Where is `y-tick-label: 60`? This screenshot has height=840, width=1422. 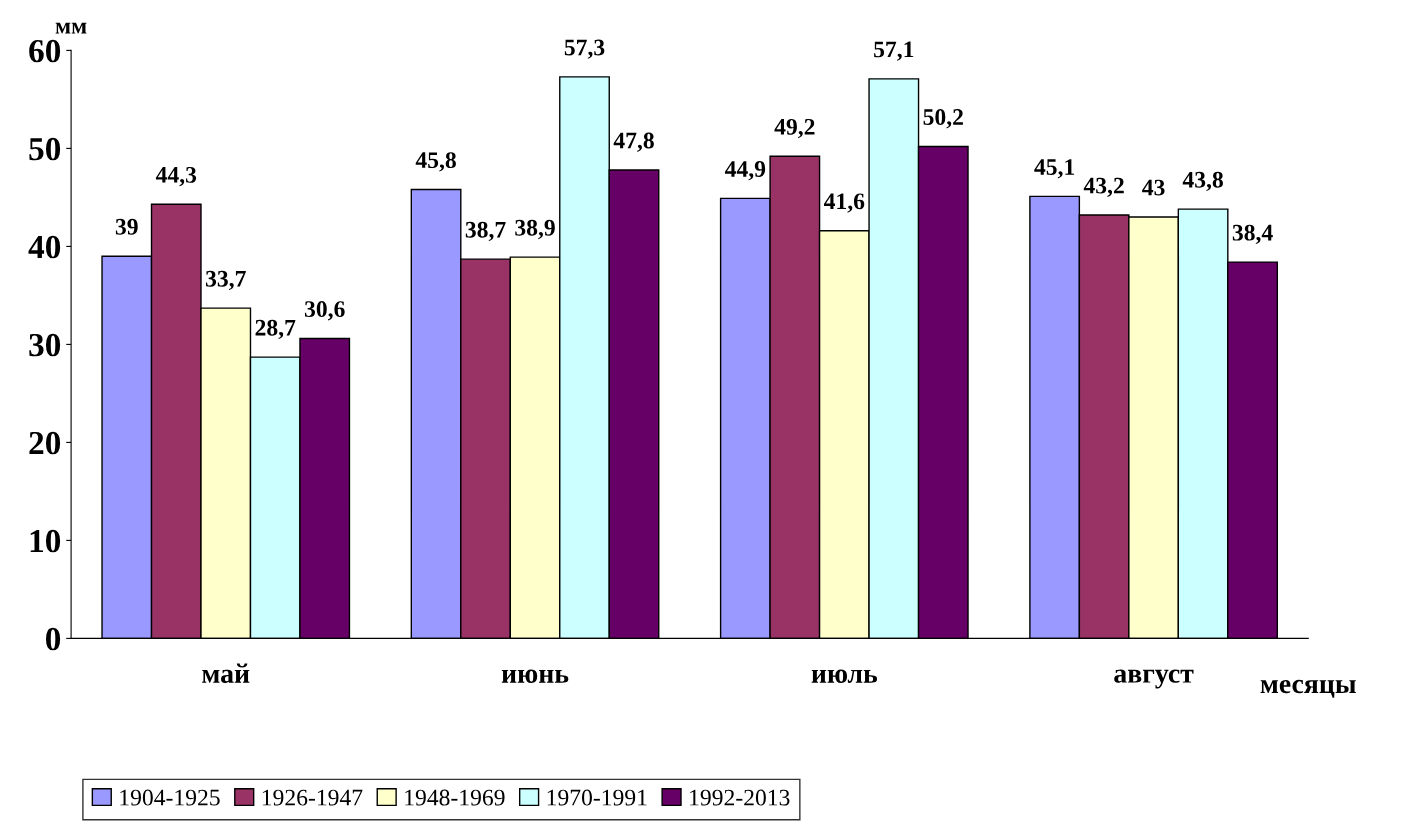
y-tick-label: 60 is located at coordinates (45, 51).